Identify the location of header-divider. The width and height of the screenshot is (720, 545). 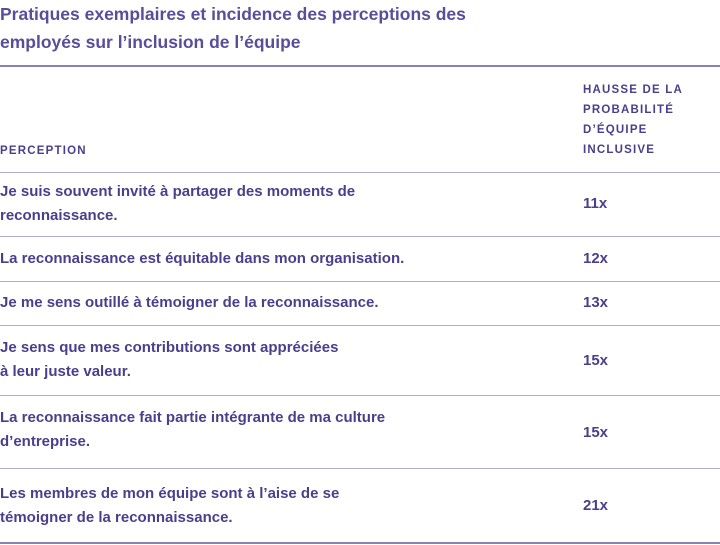
(360, 172).